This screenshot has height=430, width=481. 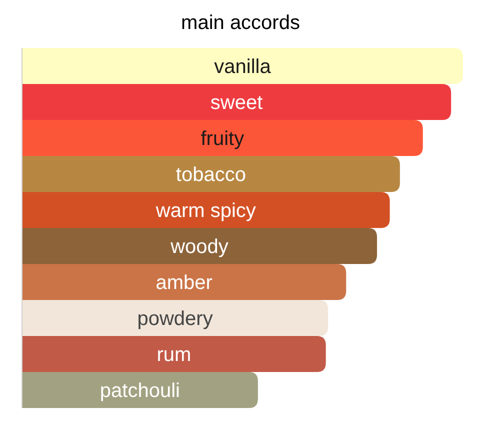 I want to click on y-tick-label: amber, so click(x=184, y=283).